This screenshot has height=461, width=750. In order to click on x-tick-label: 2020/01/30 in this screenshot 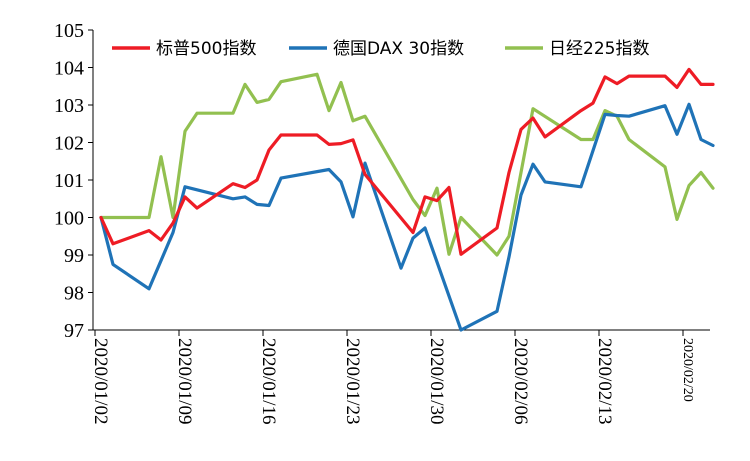, I will do `click(436, 381)`.